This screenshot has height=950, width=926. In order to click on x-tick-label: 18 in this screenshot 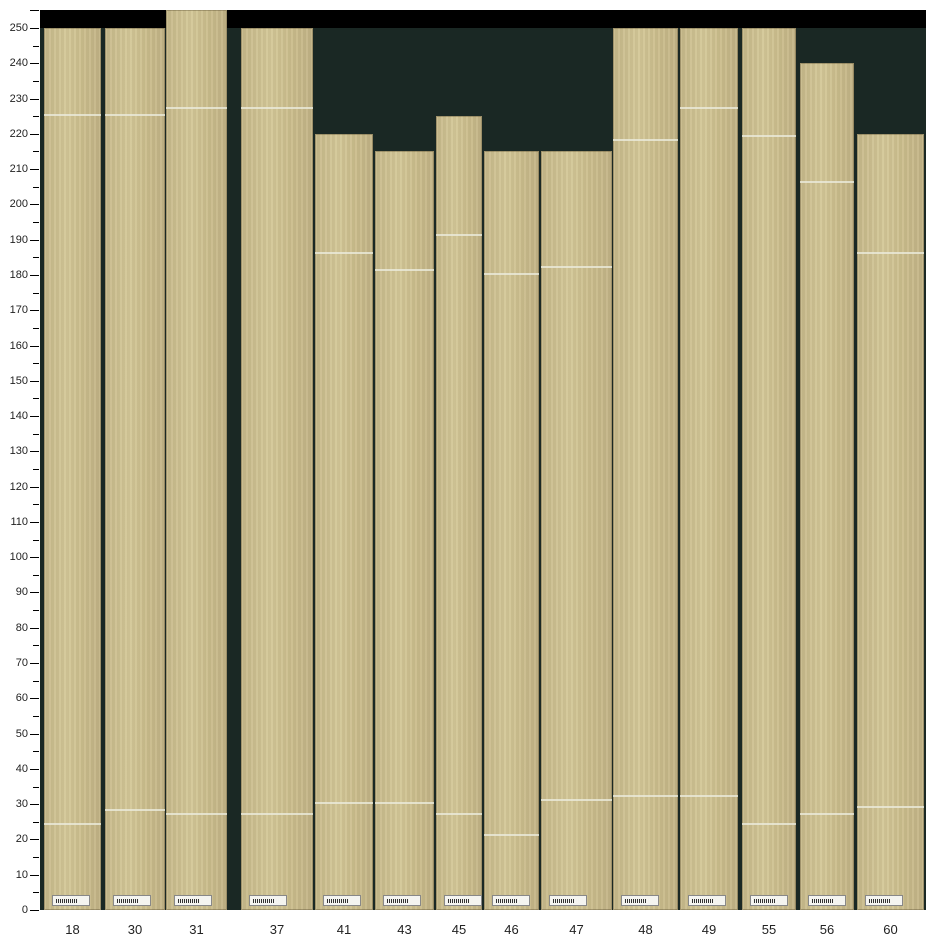, I will do `click(72, 929)`.